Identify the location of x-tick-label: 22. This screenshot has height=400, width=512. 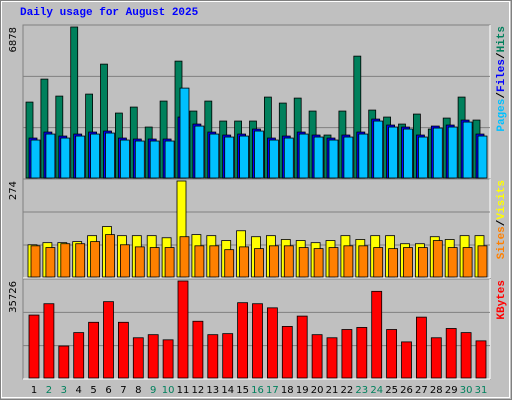
(347, 390).